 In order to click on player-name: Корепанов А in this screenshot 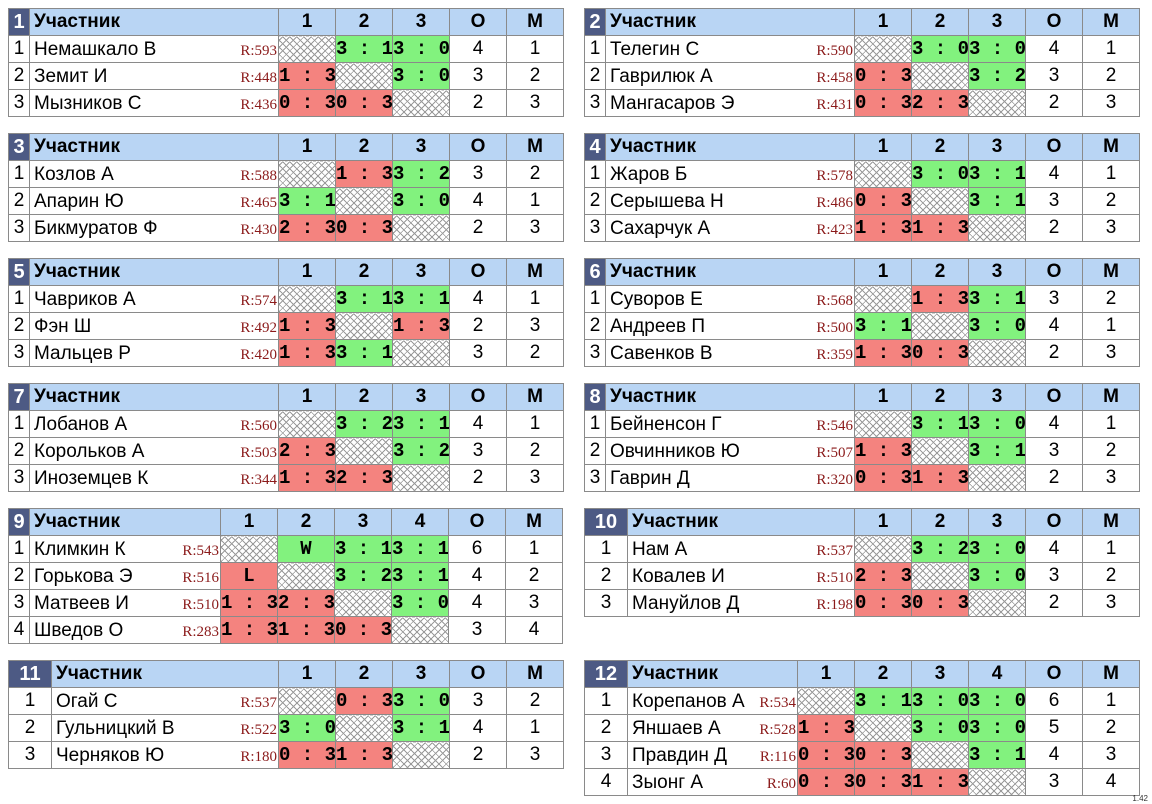, I will do `click(688, 701)`.